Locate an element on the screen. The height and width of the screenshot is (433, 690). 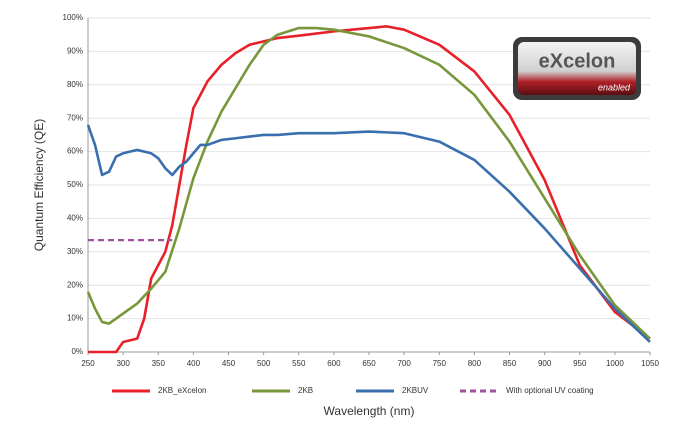
x-tick-label: 750 is located at coordinates (440, 363).